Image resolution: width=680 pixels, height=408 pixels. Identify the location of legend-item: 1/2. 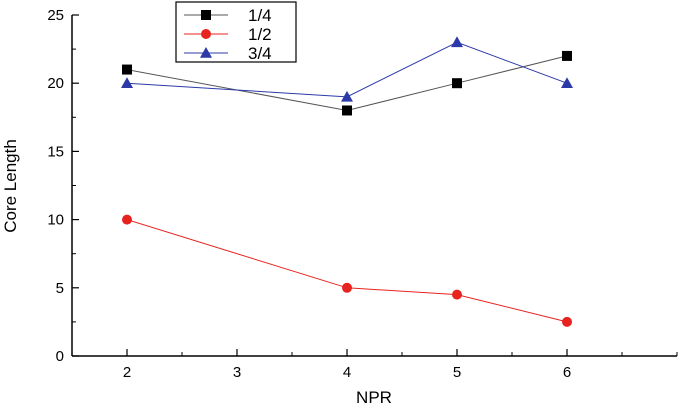
(228, 34).